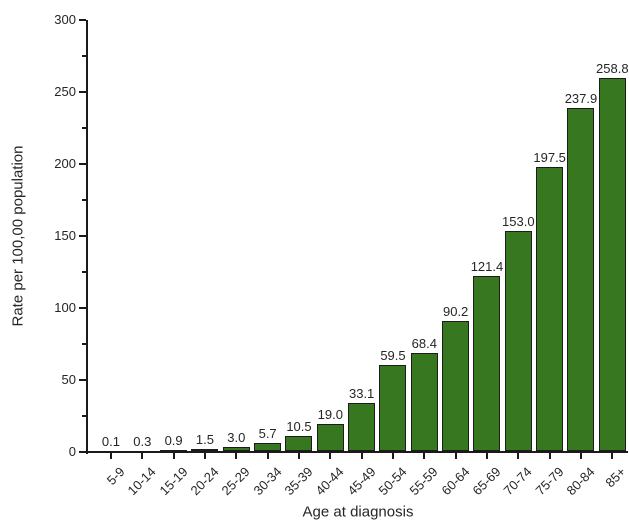 The image size is (629, 527). Describe the element at coordinates (110, 441) in the screenshot. I see `bar-value-label: 0.1` at that location.